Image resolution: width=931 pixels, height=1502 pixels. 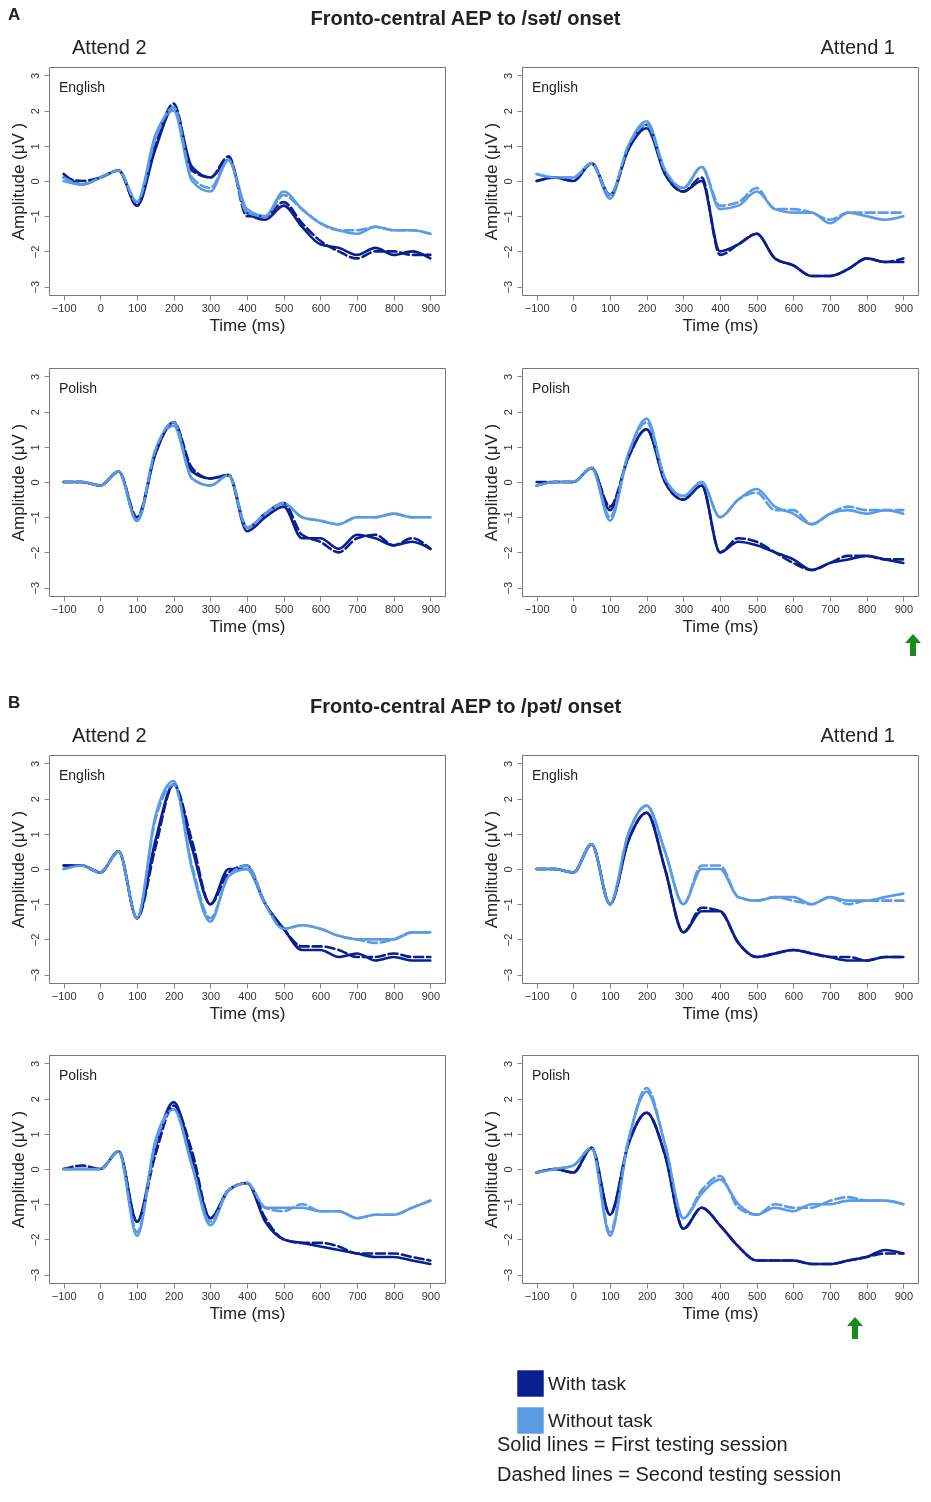 What do you see at coordinates (642, 1444) in the screenshot?
I see `text: Solid lines = First testing session` at bounding box center [642, 1444].